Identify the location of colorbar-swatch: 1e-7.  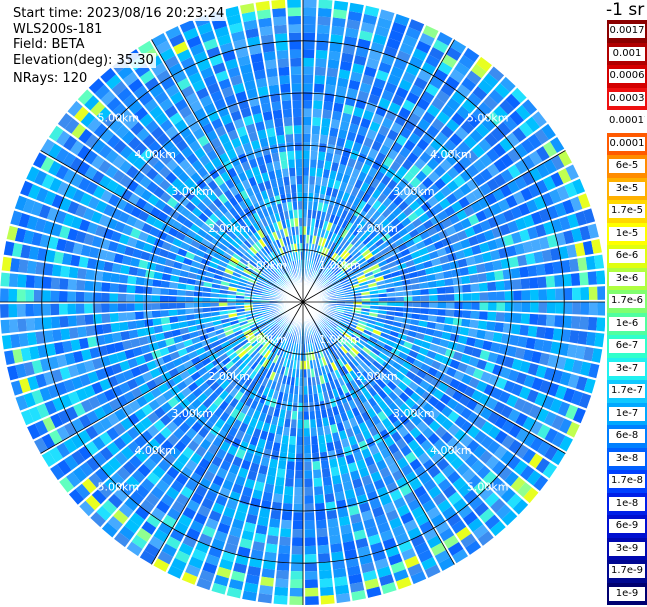
(627, 413).